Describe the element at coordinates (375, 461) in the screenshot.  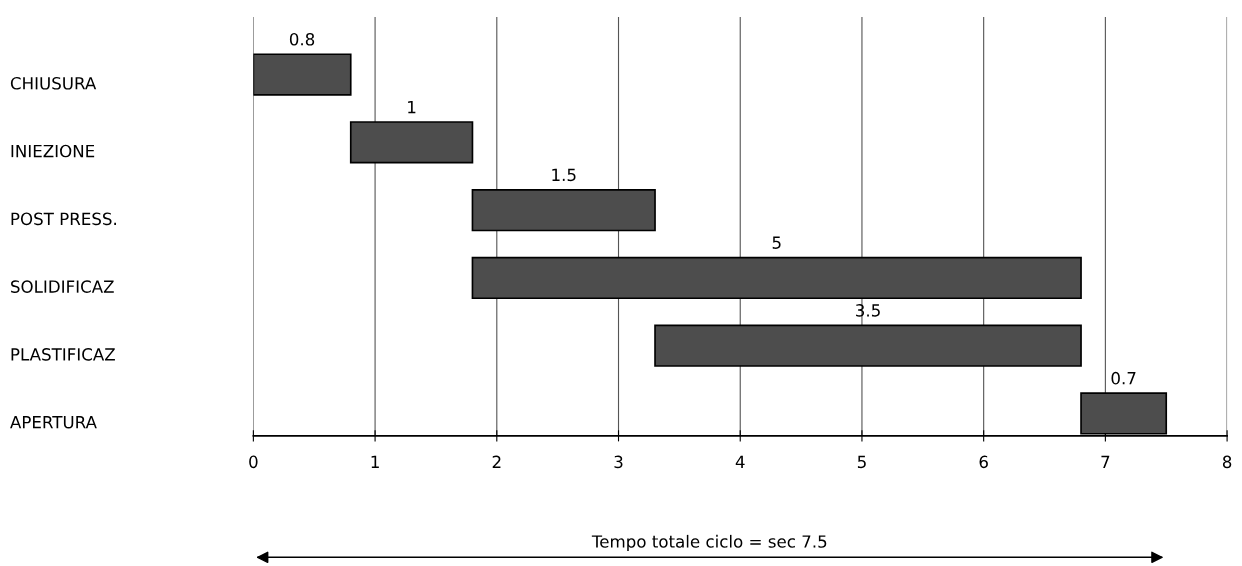
I see `x-tick-label: 1` at that location.